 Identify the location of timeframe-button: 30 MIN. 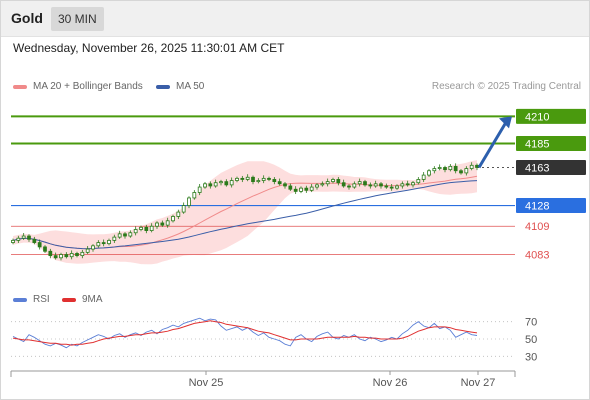
(77, 19).